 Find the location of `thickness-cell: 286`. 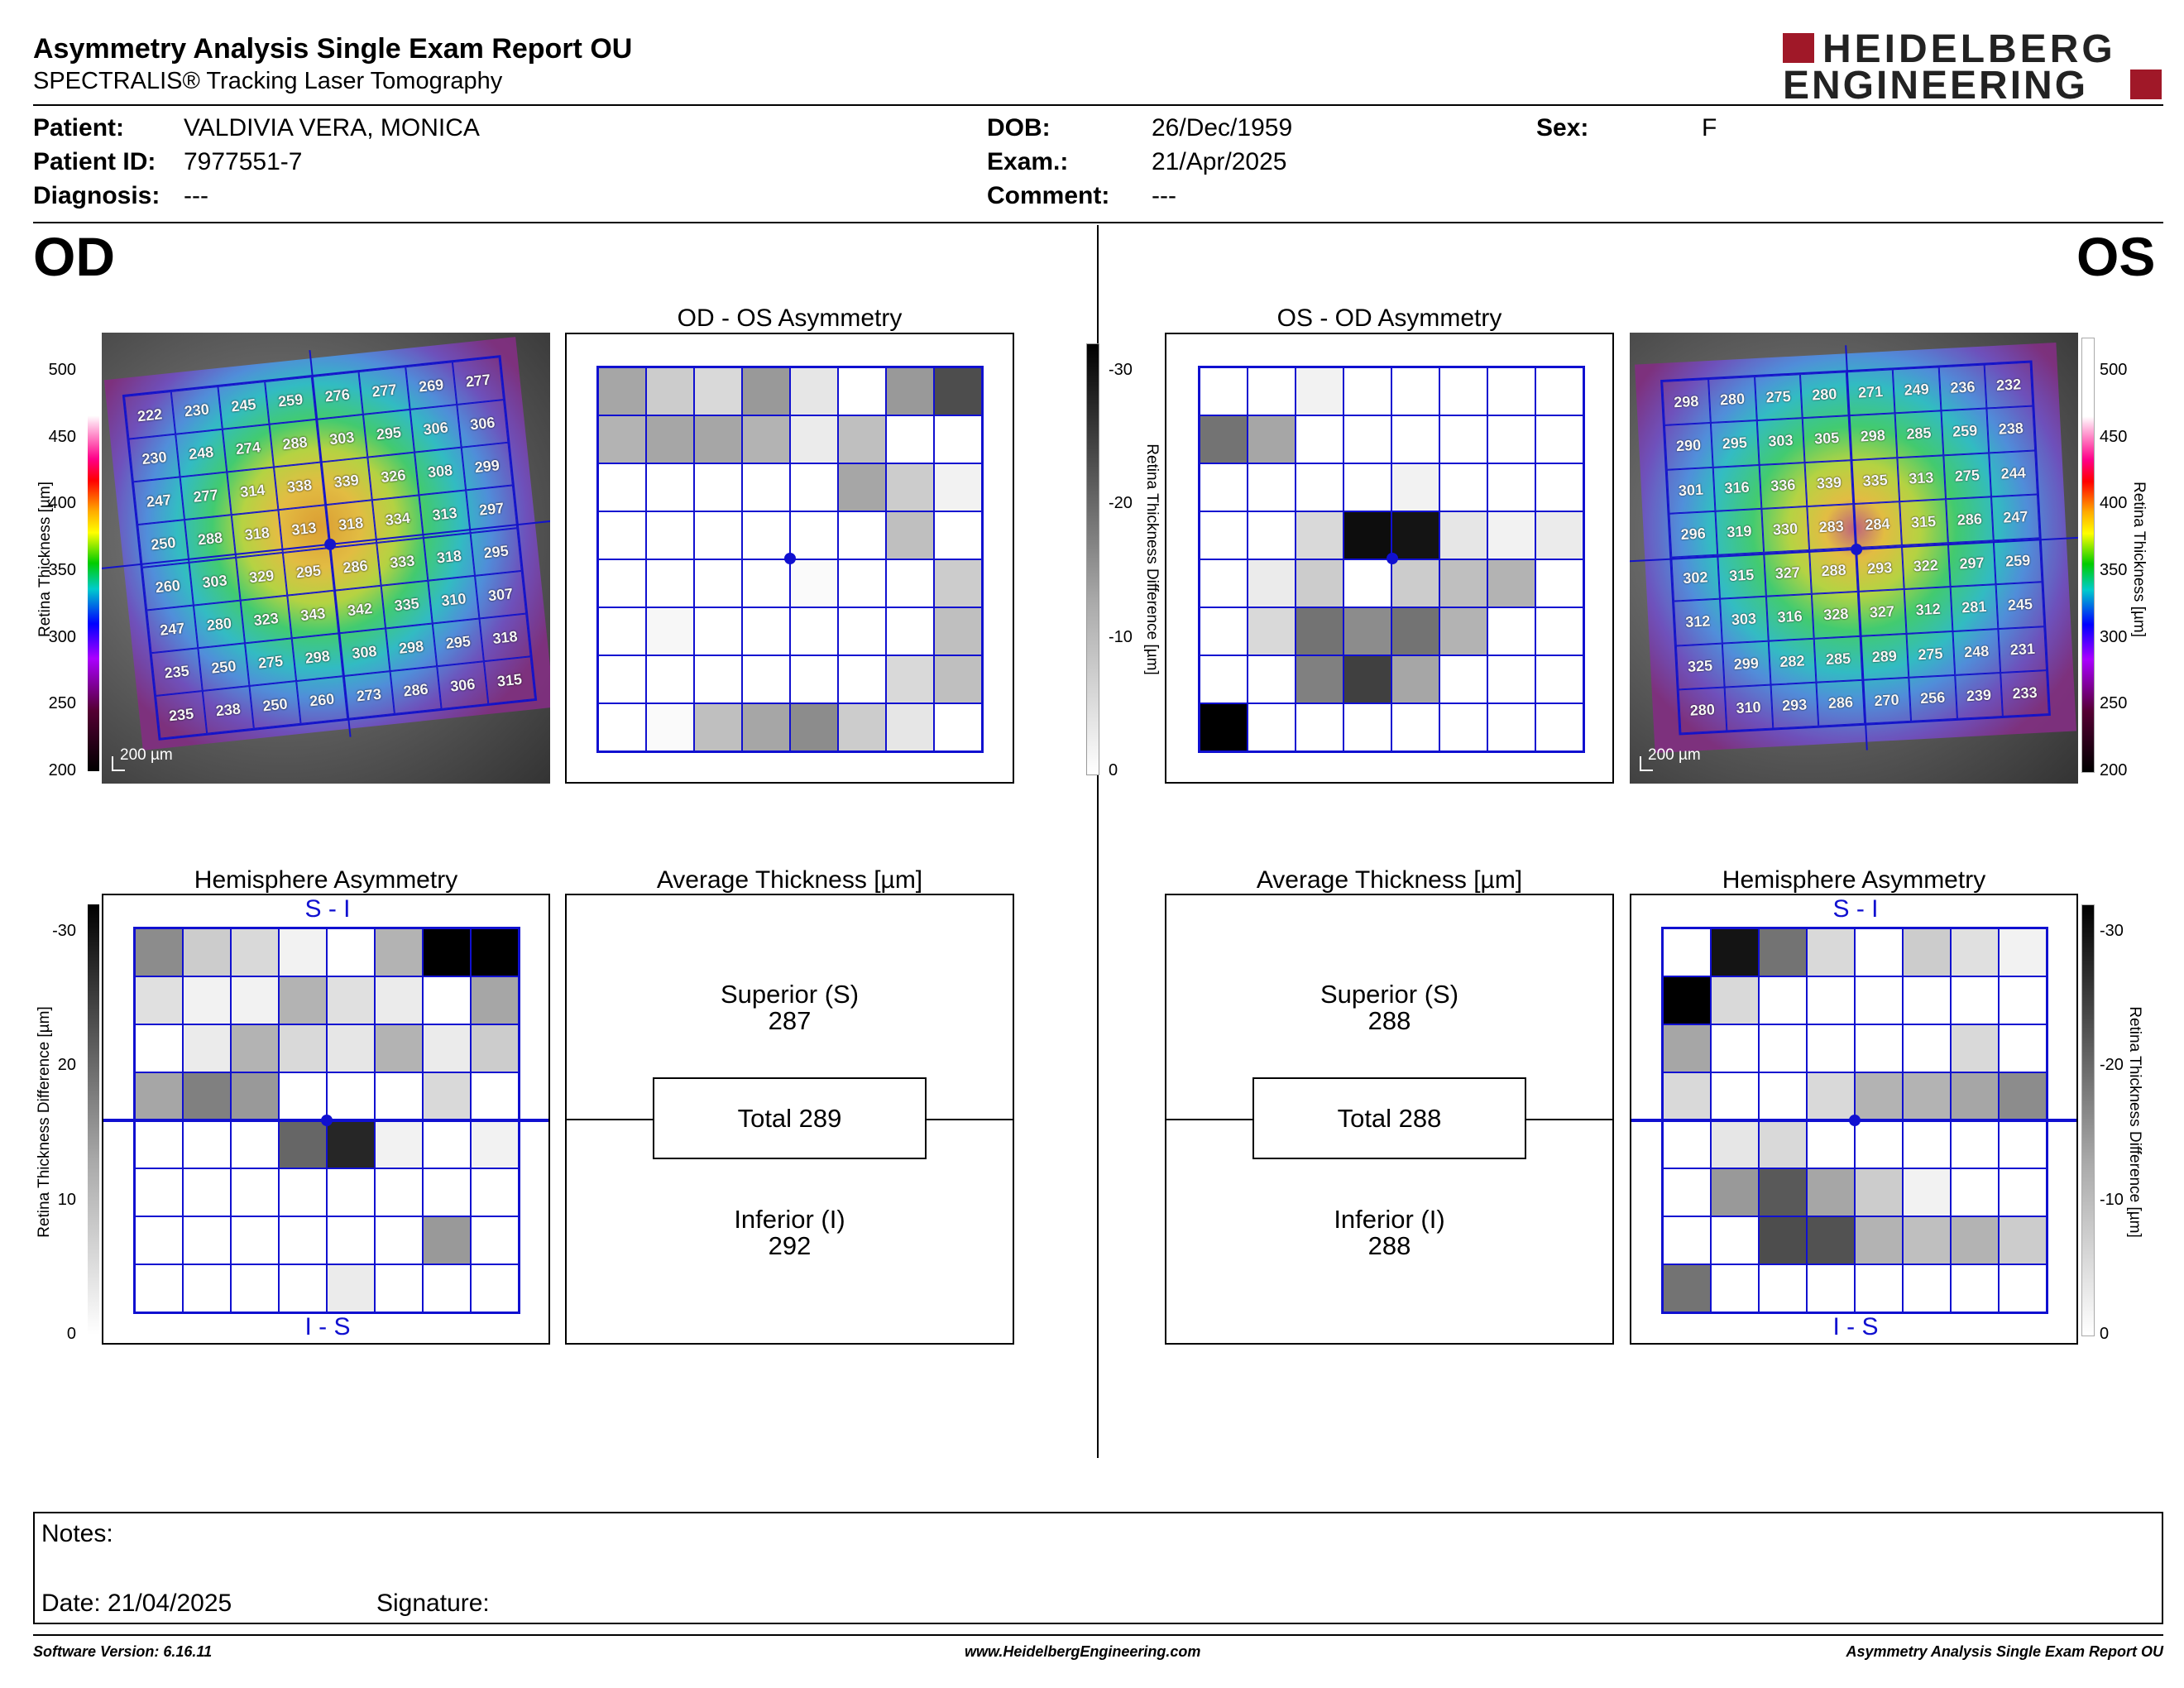

thickness-cell: 286 is located at coordinates (416, 690).